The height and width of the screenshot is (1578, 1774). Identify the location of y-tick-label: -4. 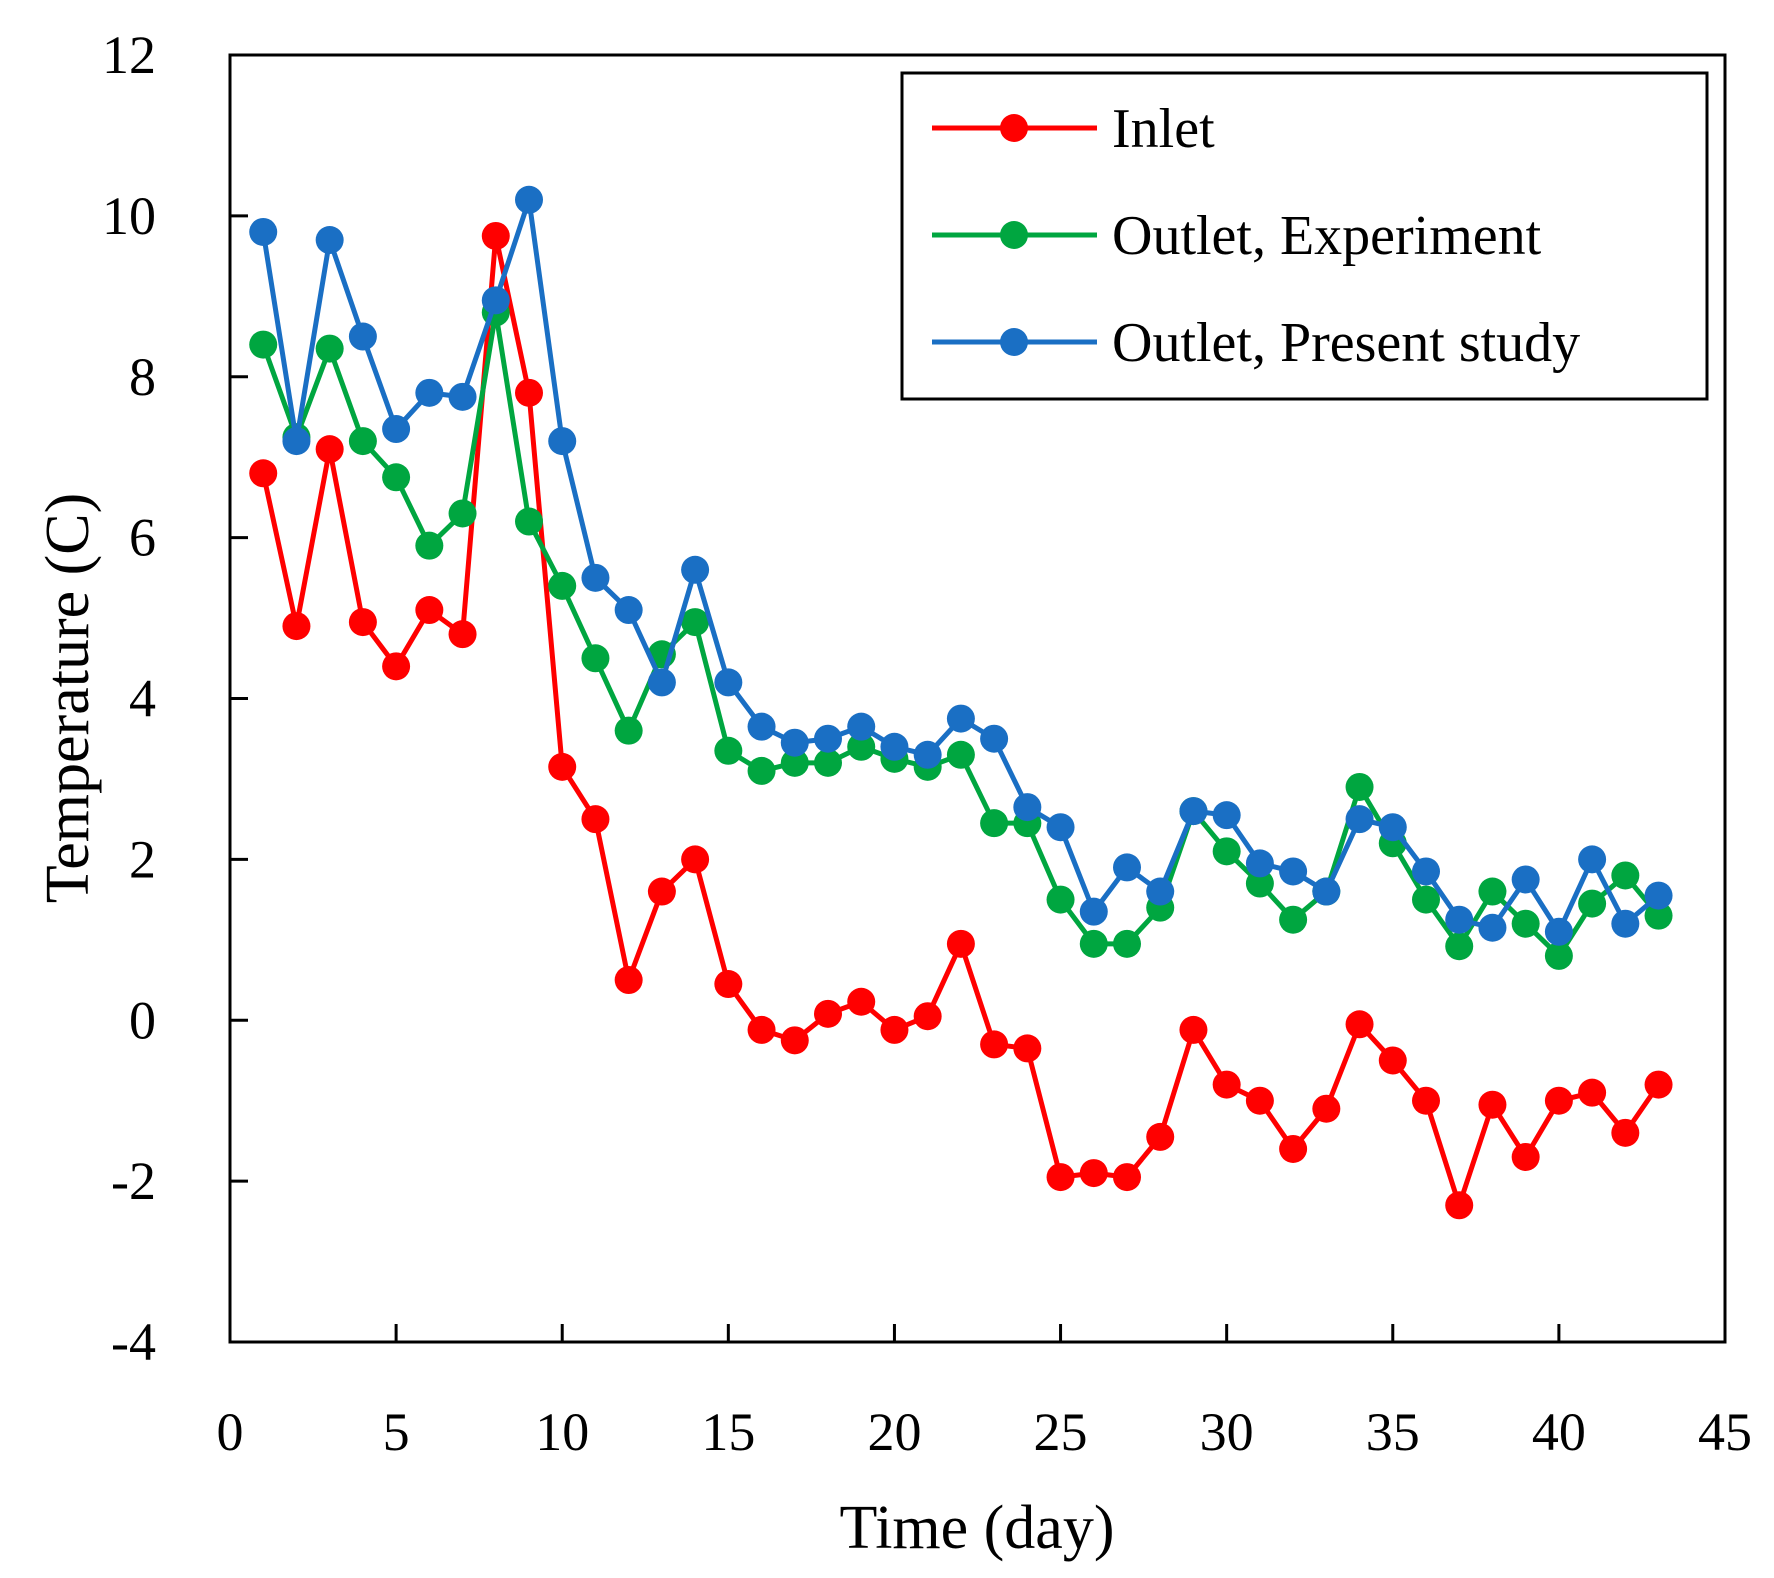
(133, 1342).